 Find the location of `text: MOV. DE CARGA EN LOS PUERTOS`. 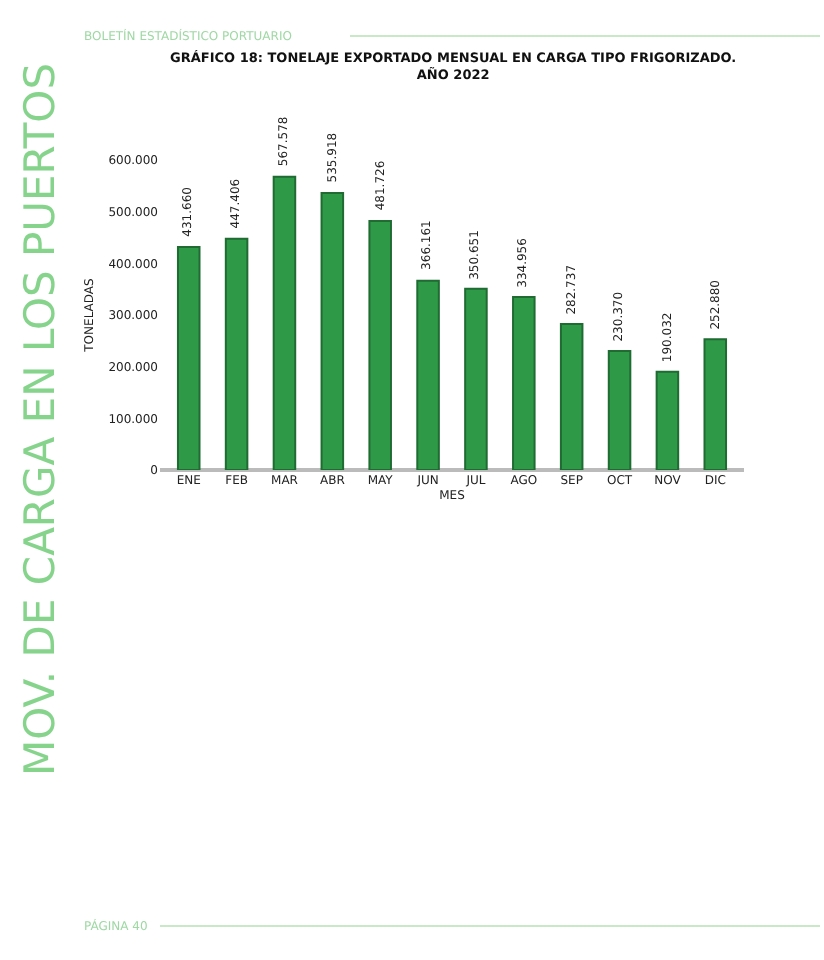

text: MOV. DE CARGA EN LOS PUERTOS is located at coordinates (40, 419).